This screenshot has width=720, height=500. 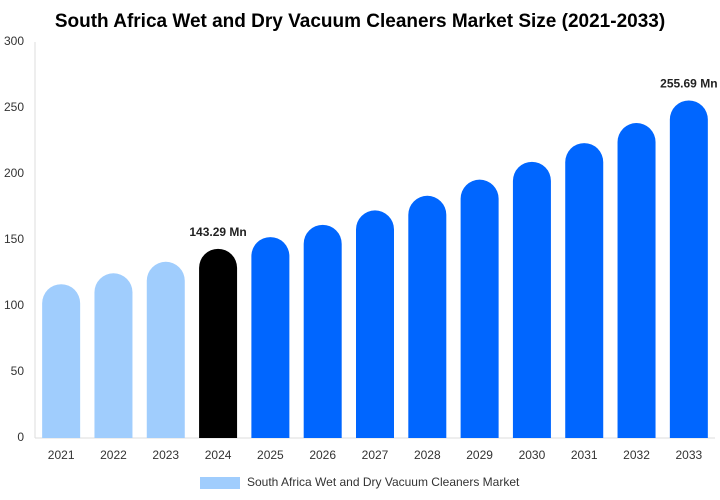 I want to click on y-tick-label: 100, so click(x=14, y=305).